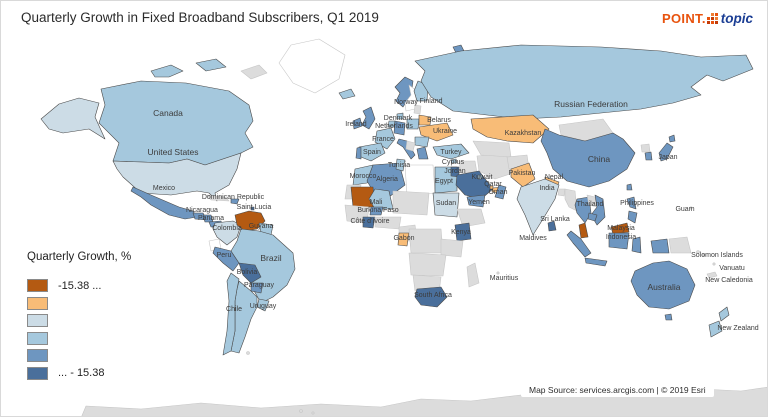 The width and height of the screenshot is (768, 417). I want to click on country-dominican-republic, so click(235, 201).